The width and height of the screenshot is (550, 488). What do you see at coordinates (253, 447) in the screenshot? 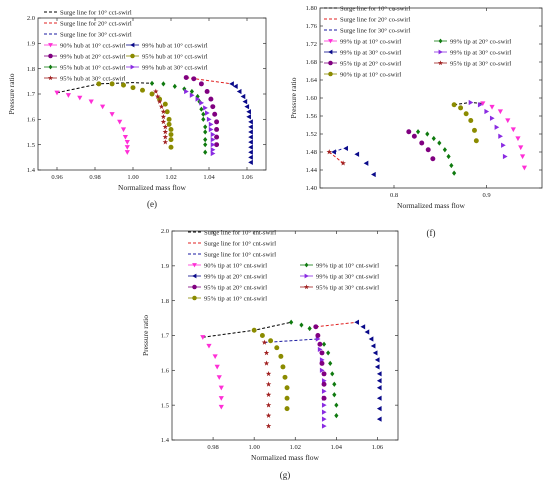
I see `x-tick-label: 1.00` at bounding box center [253, 447].